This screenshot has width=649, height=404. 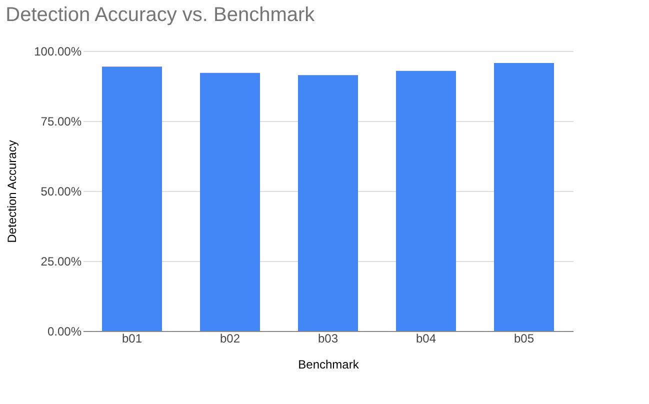 What do you see at coordinates (328, 339) in the screenshot?
I see `x-tick-label: b03` at bounding box center [328, 339].